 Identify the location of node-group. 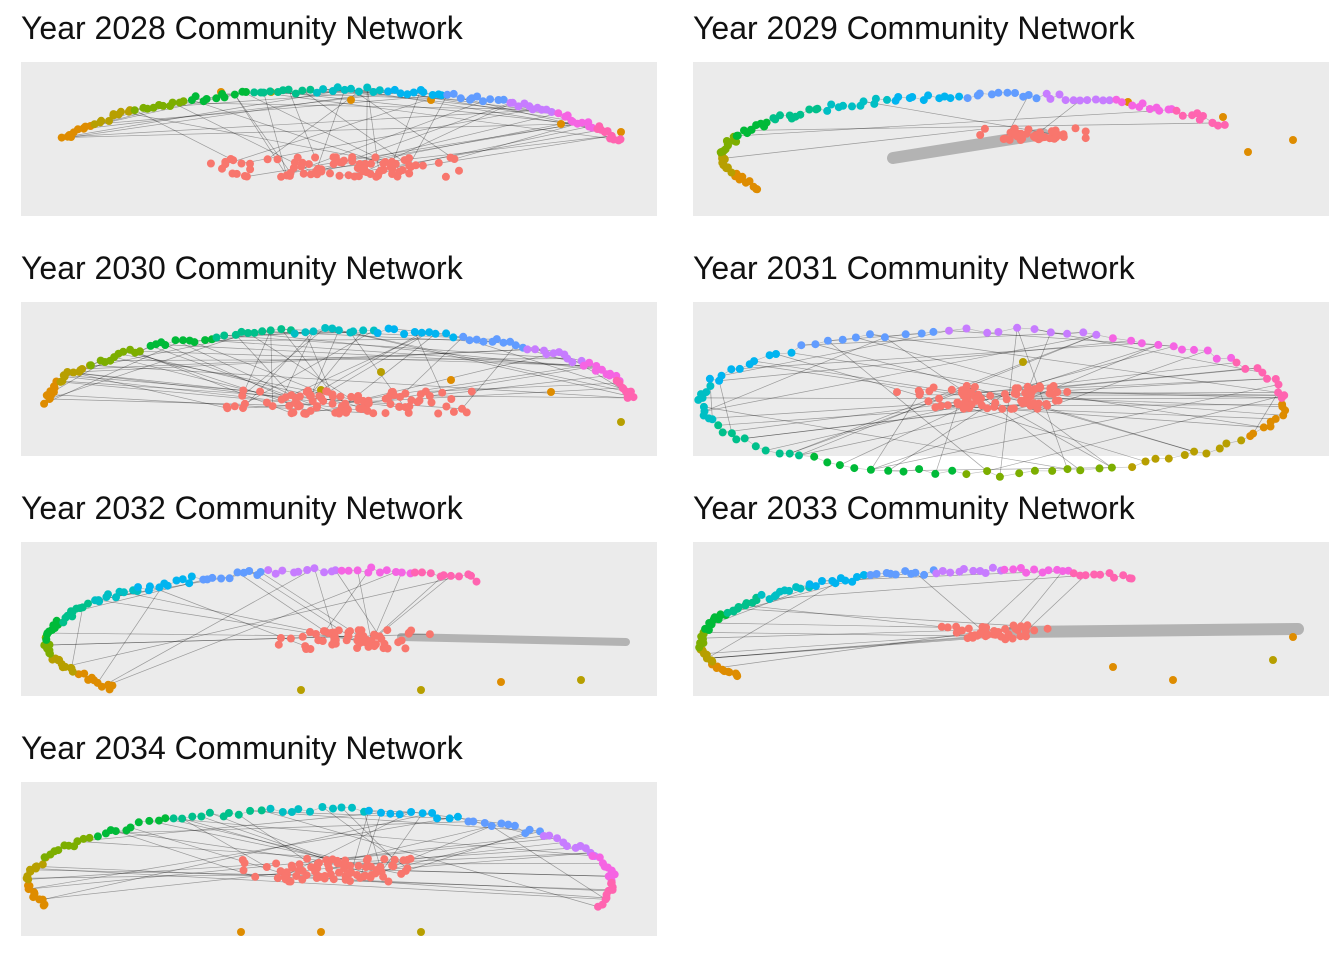
(1006, 141).